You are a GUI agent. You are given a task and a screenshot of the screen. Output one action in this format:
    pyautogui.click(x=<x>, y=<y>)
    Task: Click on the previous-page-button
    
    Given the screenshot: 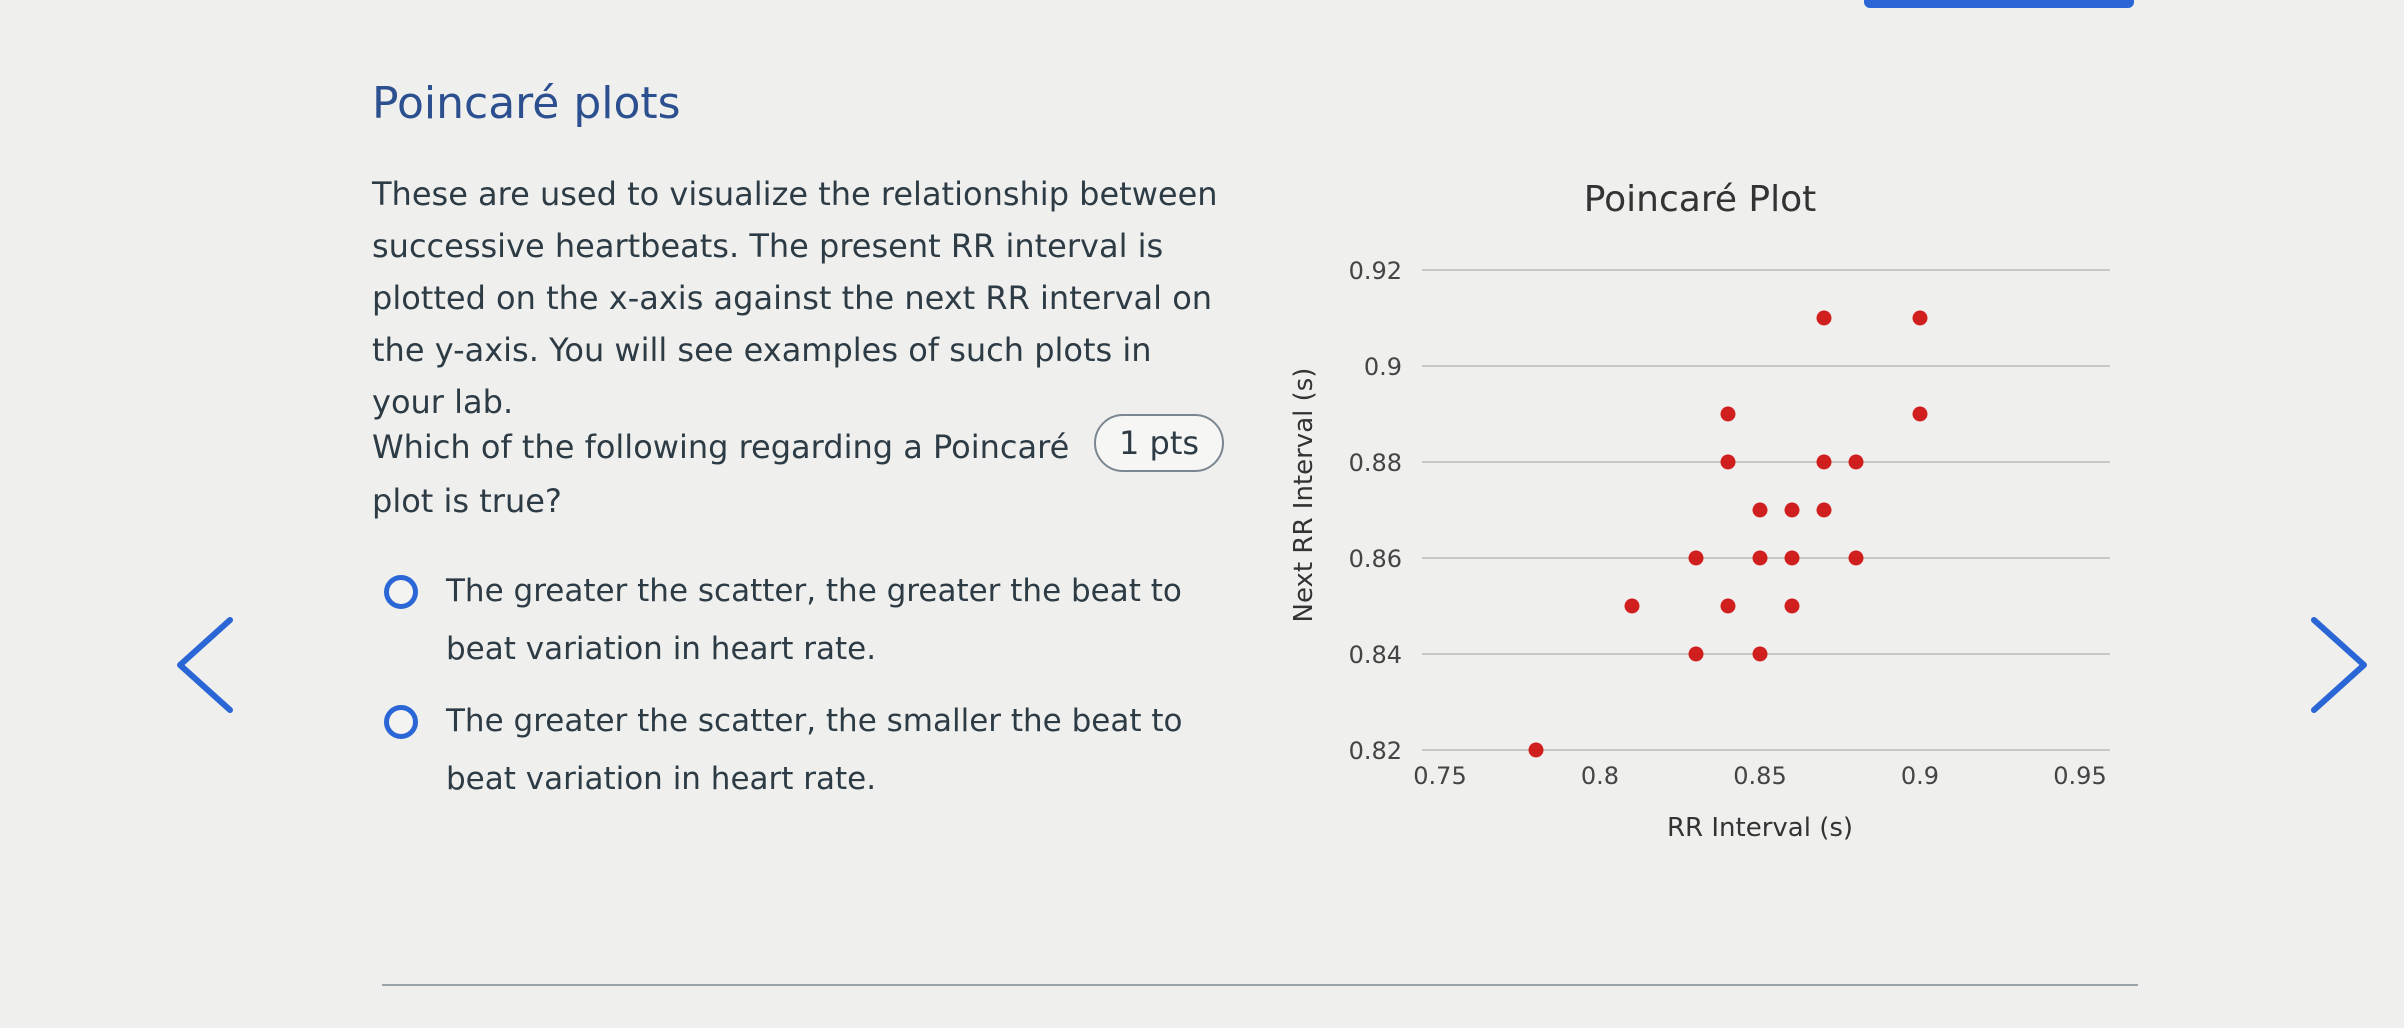 What is the action you would take?
    pyautogui.click(x=205, y=665)
    